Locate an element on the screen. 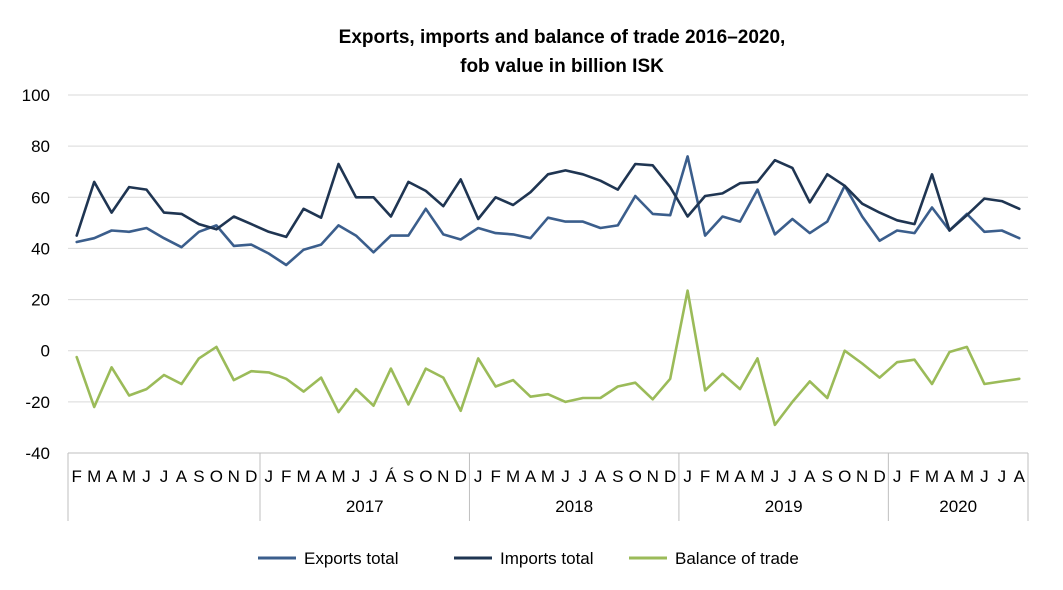 Image resolution: width=1063 pixels, height=590 pixels. y-tick-label: 0 is located at coordinates (45, 351).